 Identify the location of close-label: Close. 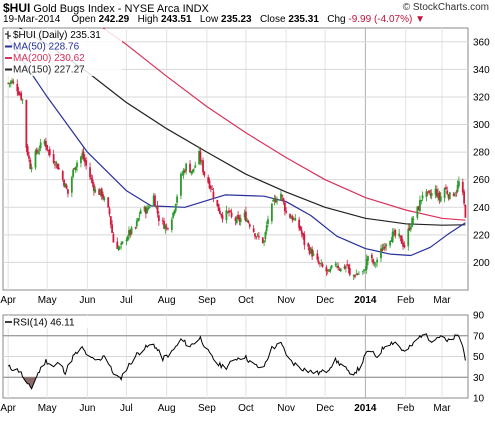
(272, 19).